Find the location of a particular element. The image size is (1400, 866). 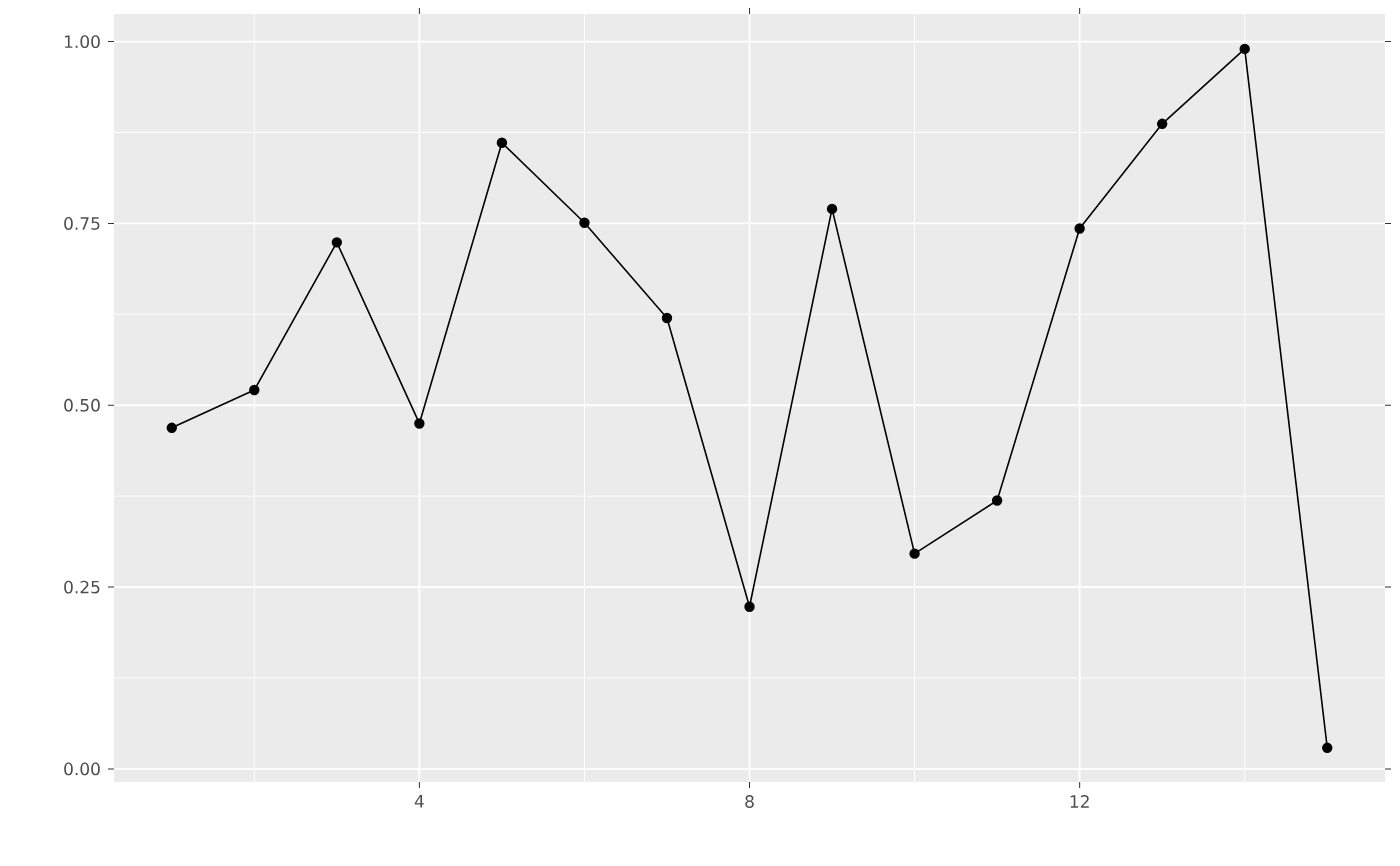

y-tick-label: 0.25 is located at coordinates (82, 587).